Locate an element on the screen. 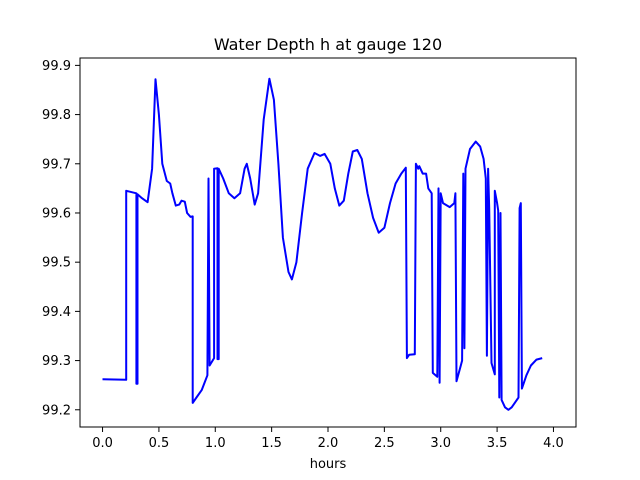  x-tick-label: 2.0 is located at coordinates (328, 443).